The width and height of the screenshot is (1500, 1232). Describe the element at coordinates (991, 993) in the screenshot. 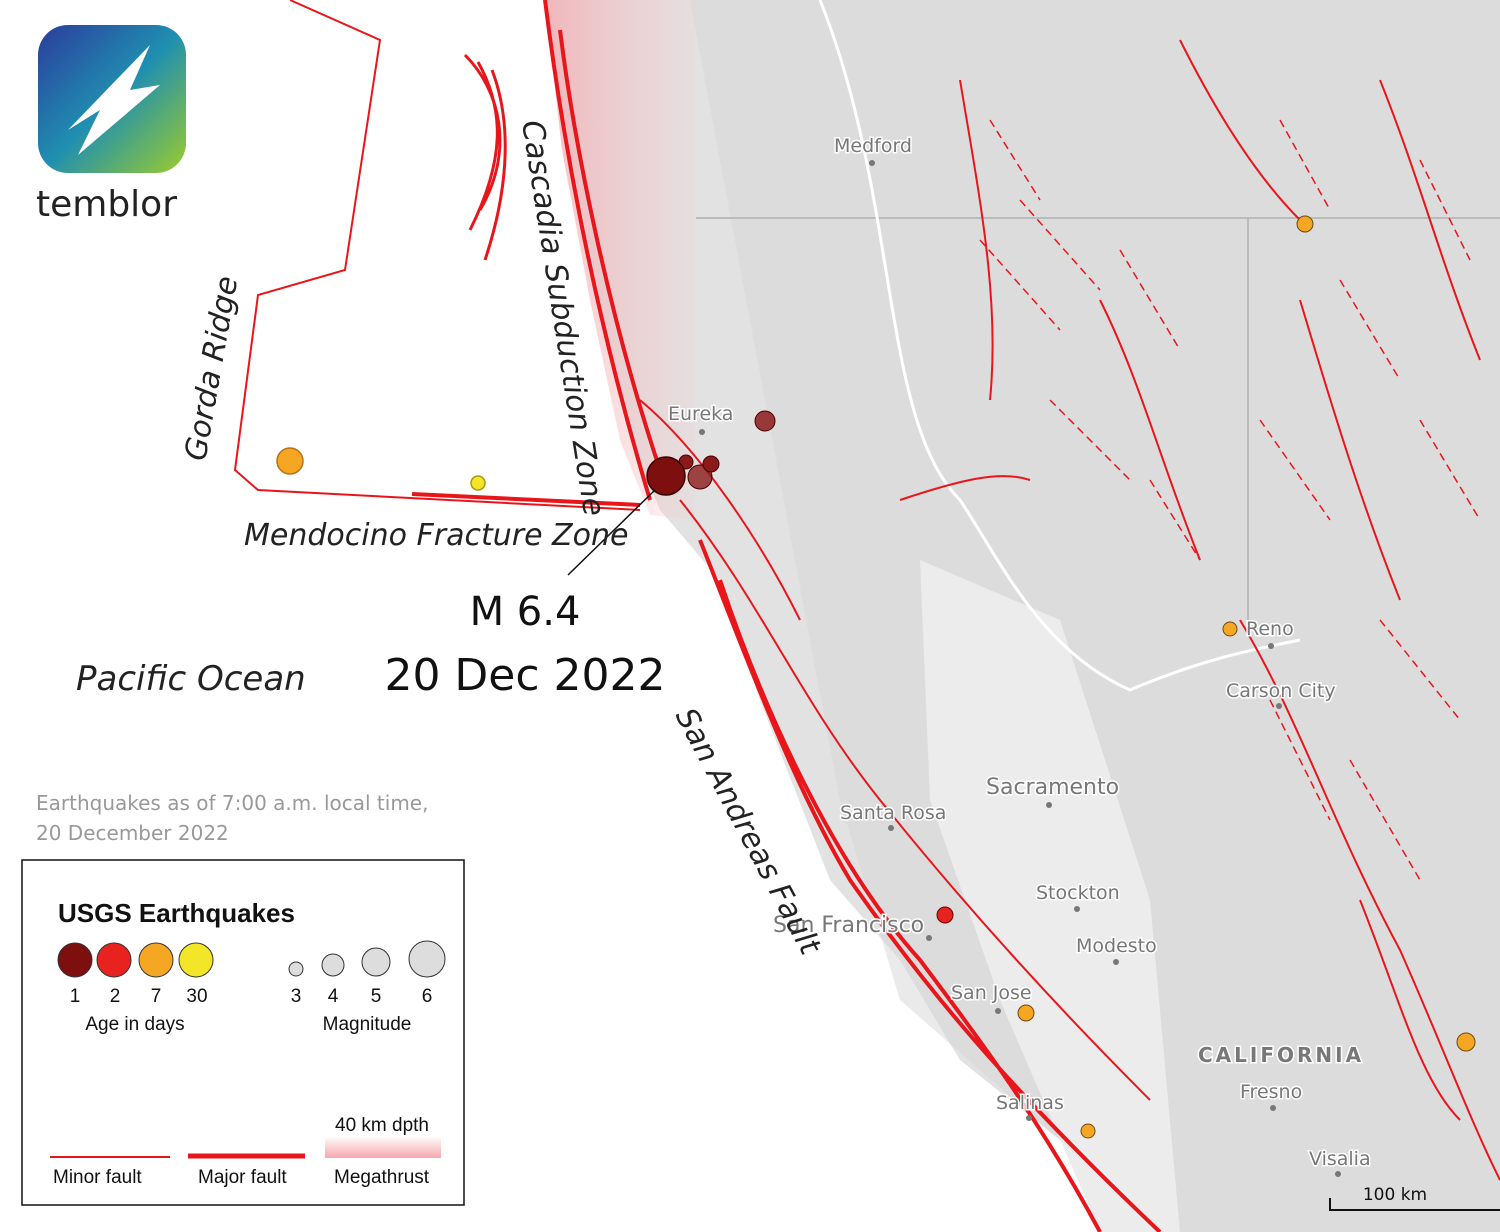

I see `city-label: San Jose` at that location.